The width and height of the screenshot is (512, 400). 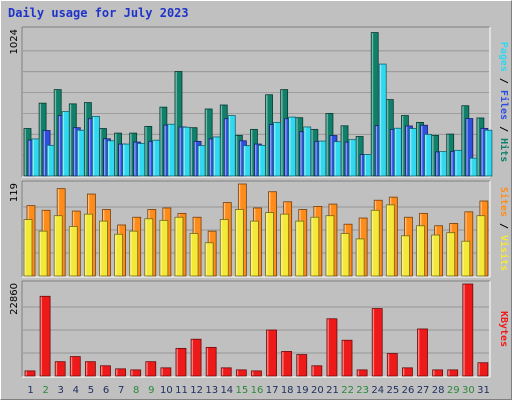 I want to click on x-tick-label-day-1: 1, so click(x=30, y=390).